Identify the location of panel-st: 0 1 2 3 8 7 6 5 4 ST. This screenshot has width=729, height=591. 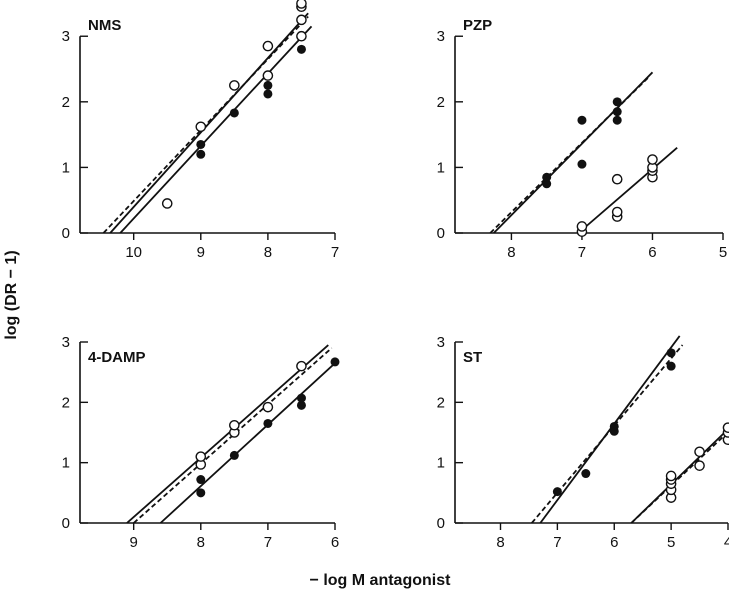
(583, 442).